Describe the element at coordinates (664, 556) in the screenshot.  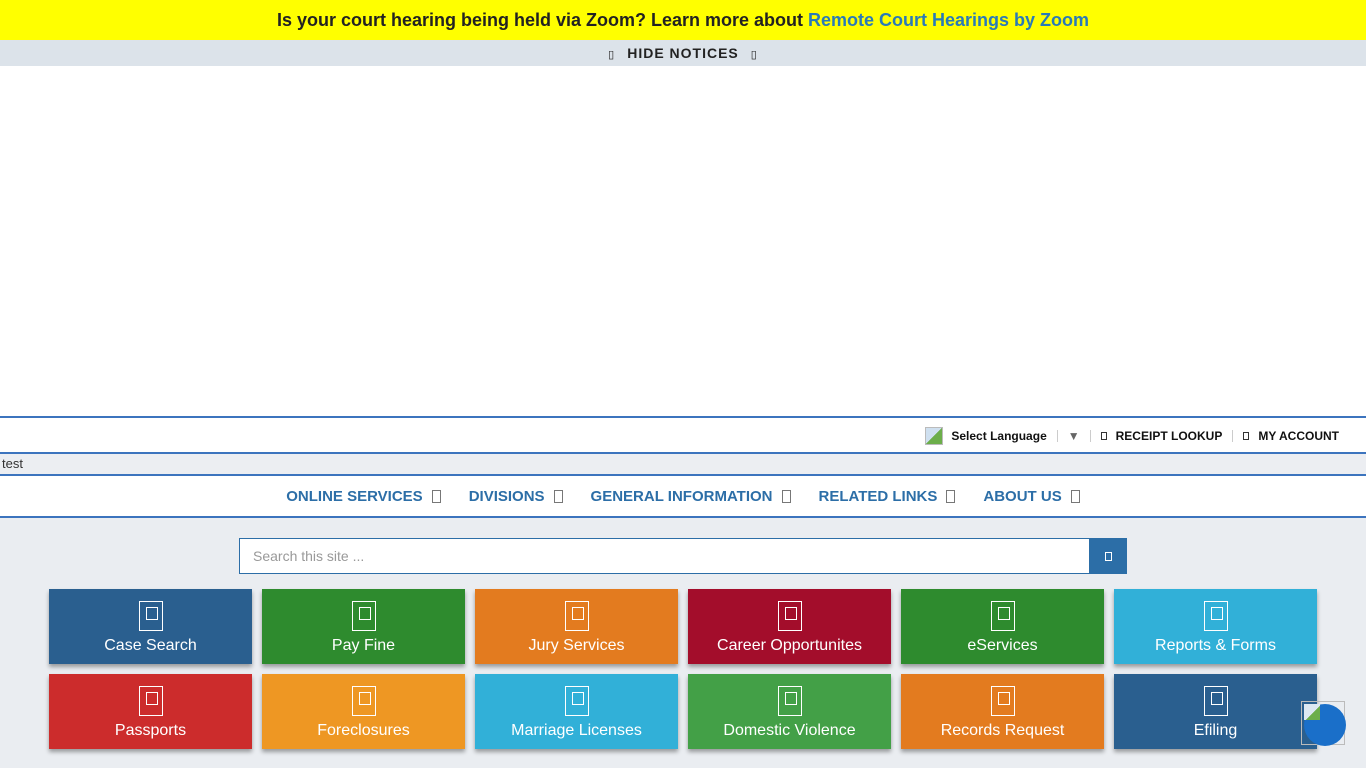
I see `search-input` at that location.